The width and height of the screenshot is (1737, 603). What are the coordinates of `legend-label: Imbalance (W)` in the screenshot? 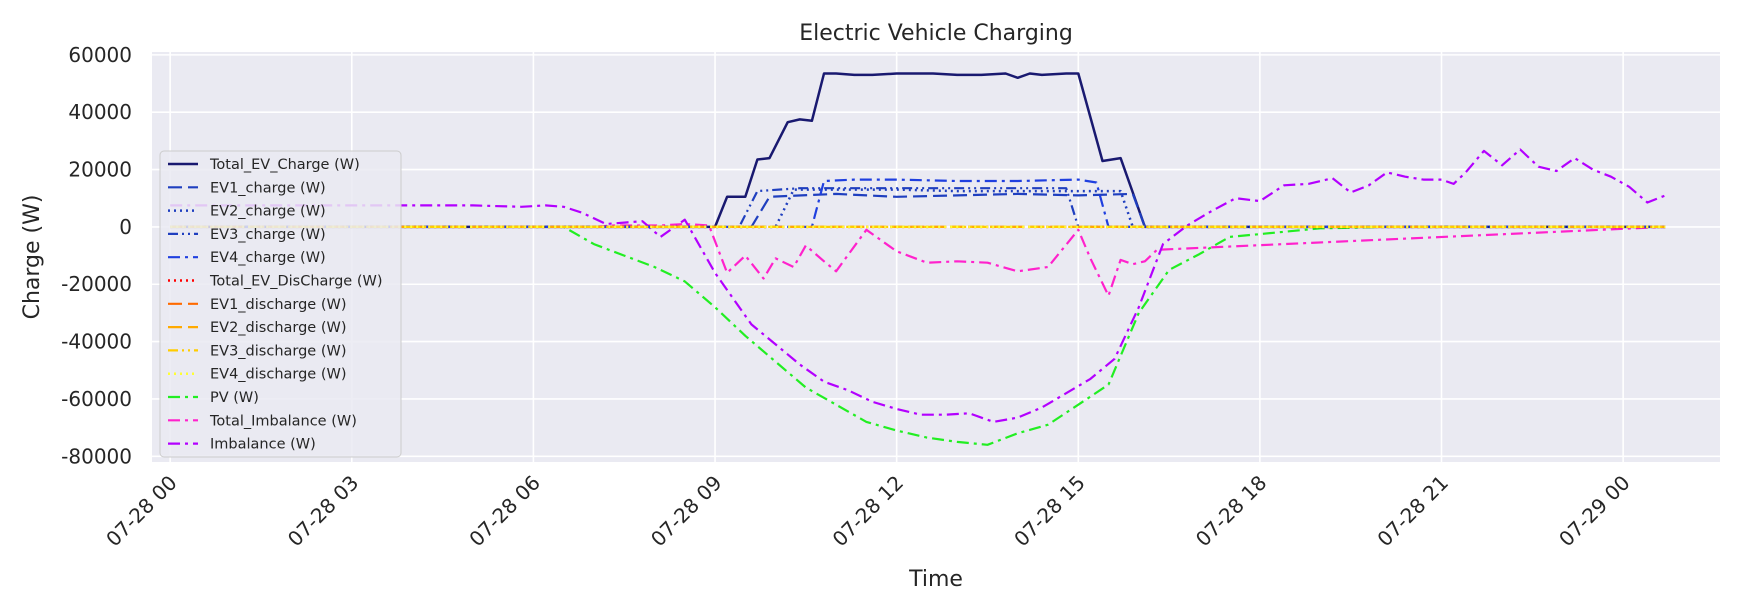 It's located at (263, 445).